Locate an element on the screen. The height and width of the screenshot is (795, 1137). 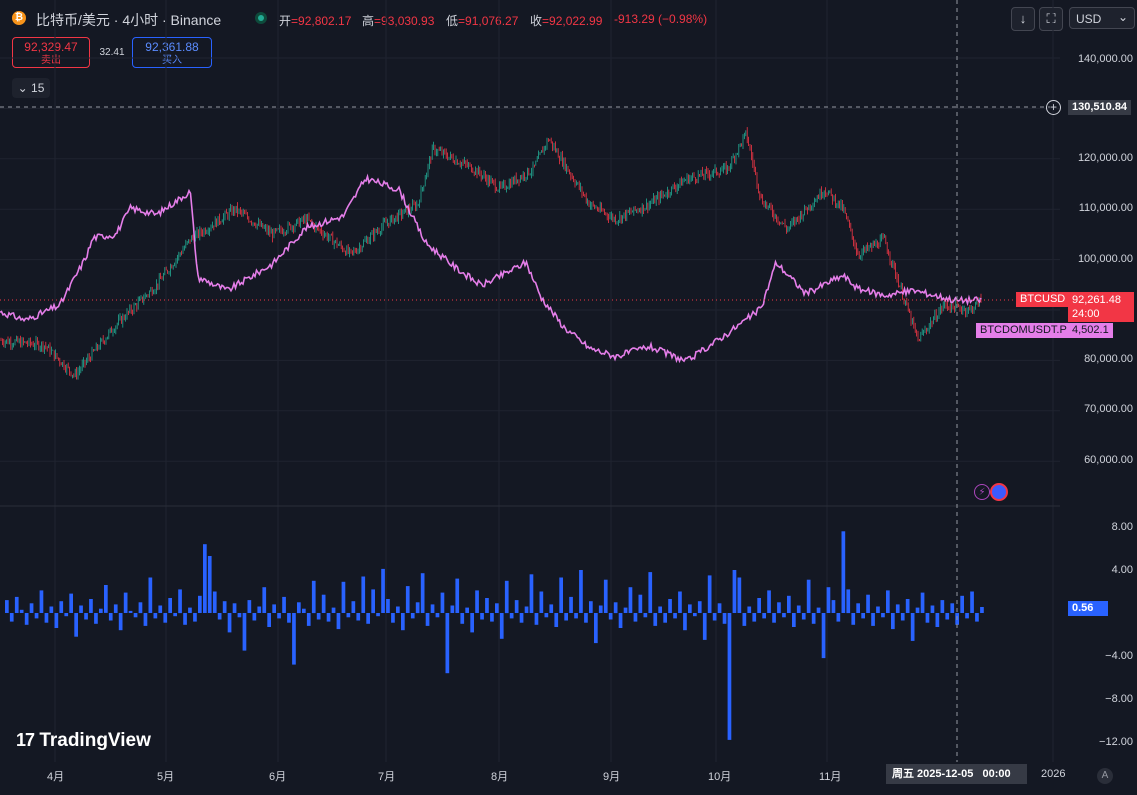
flash-event-icon: ⚡ is located at coordinates (982, 492).